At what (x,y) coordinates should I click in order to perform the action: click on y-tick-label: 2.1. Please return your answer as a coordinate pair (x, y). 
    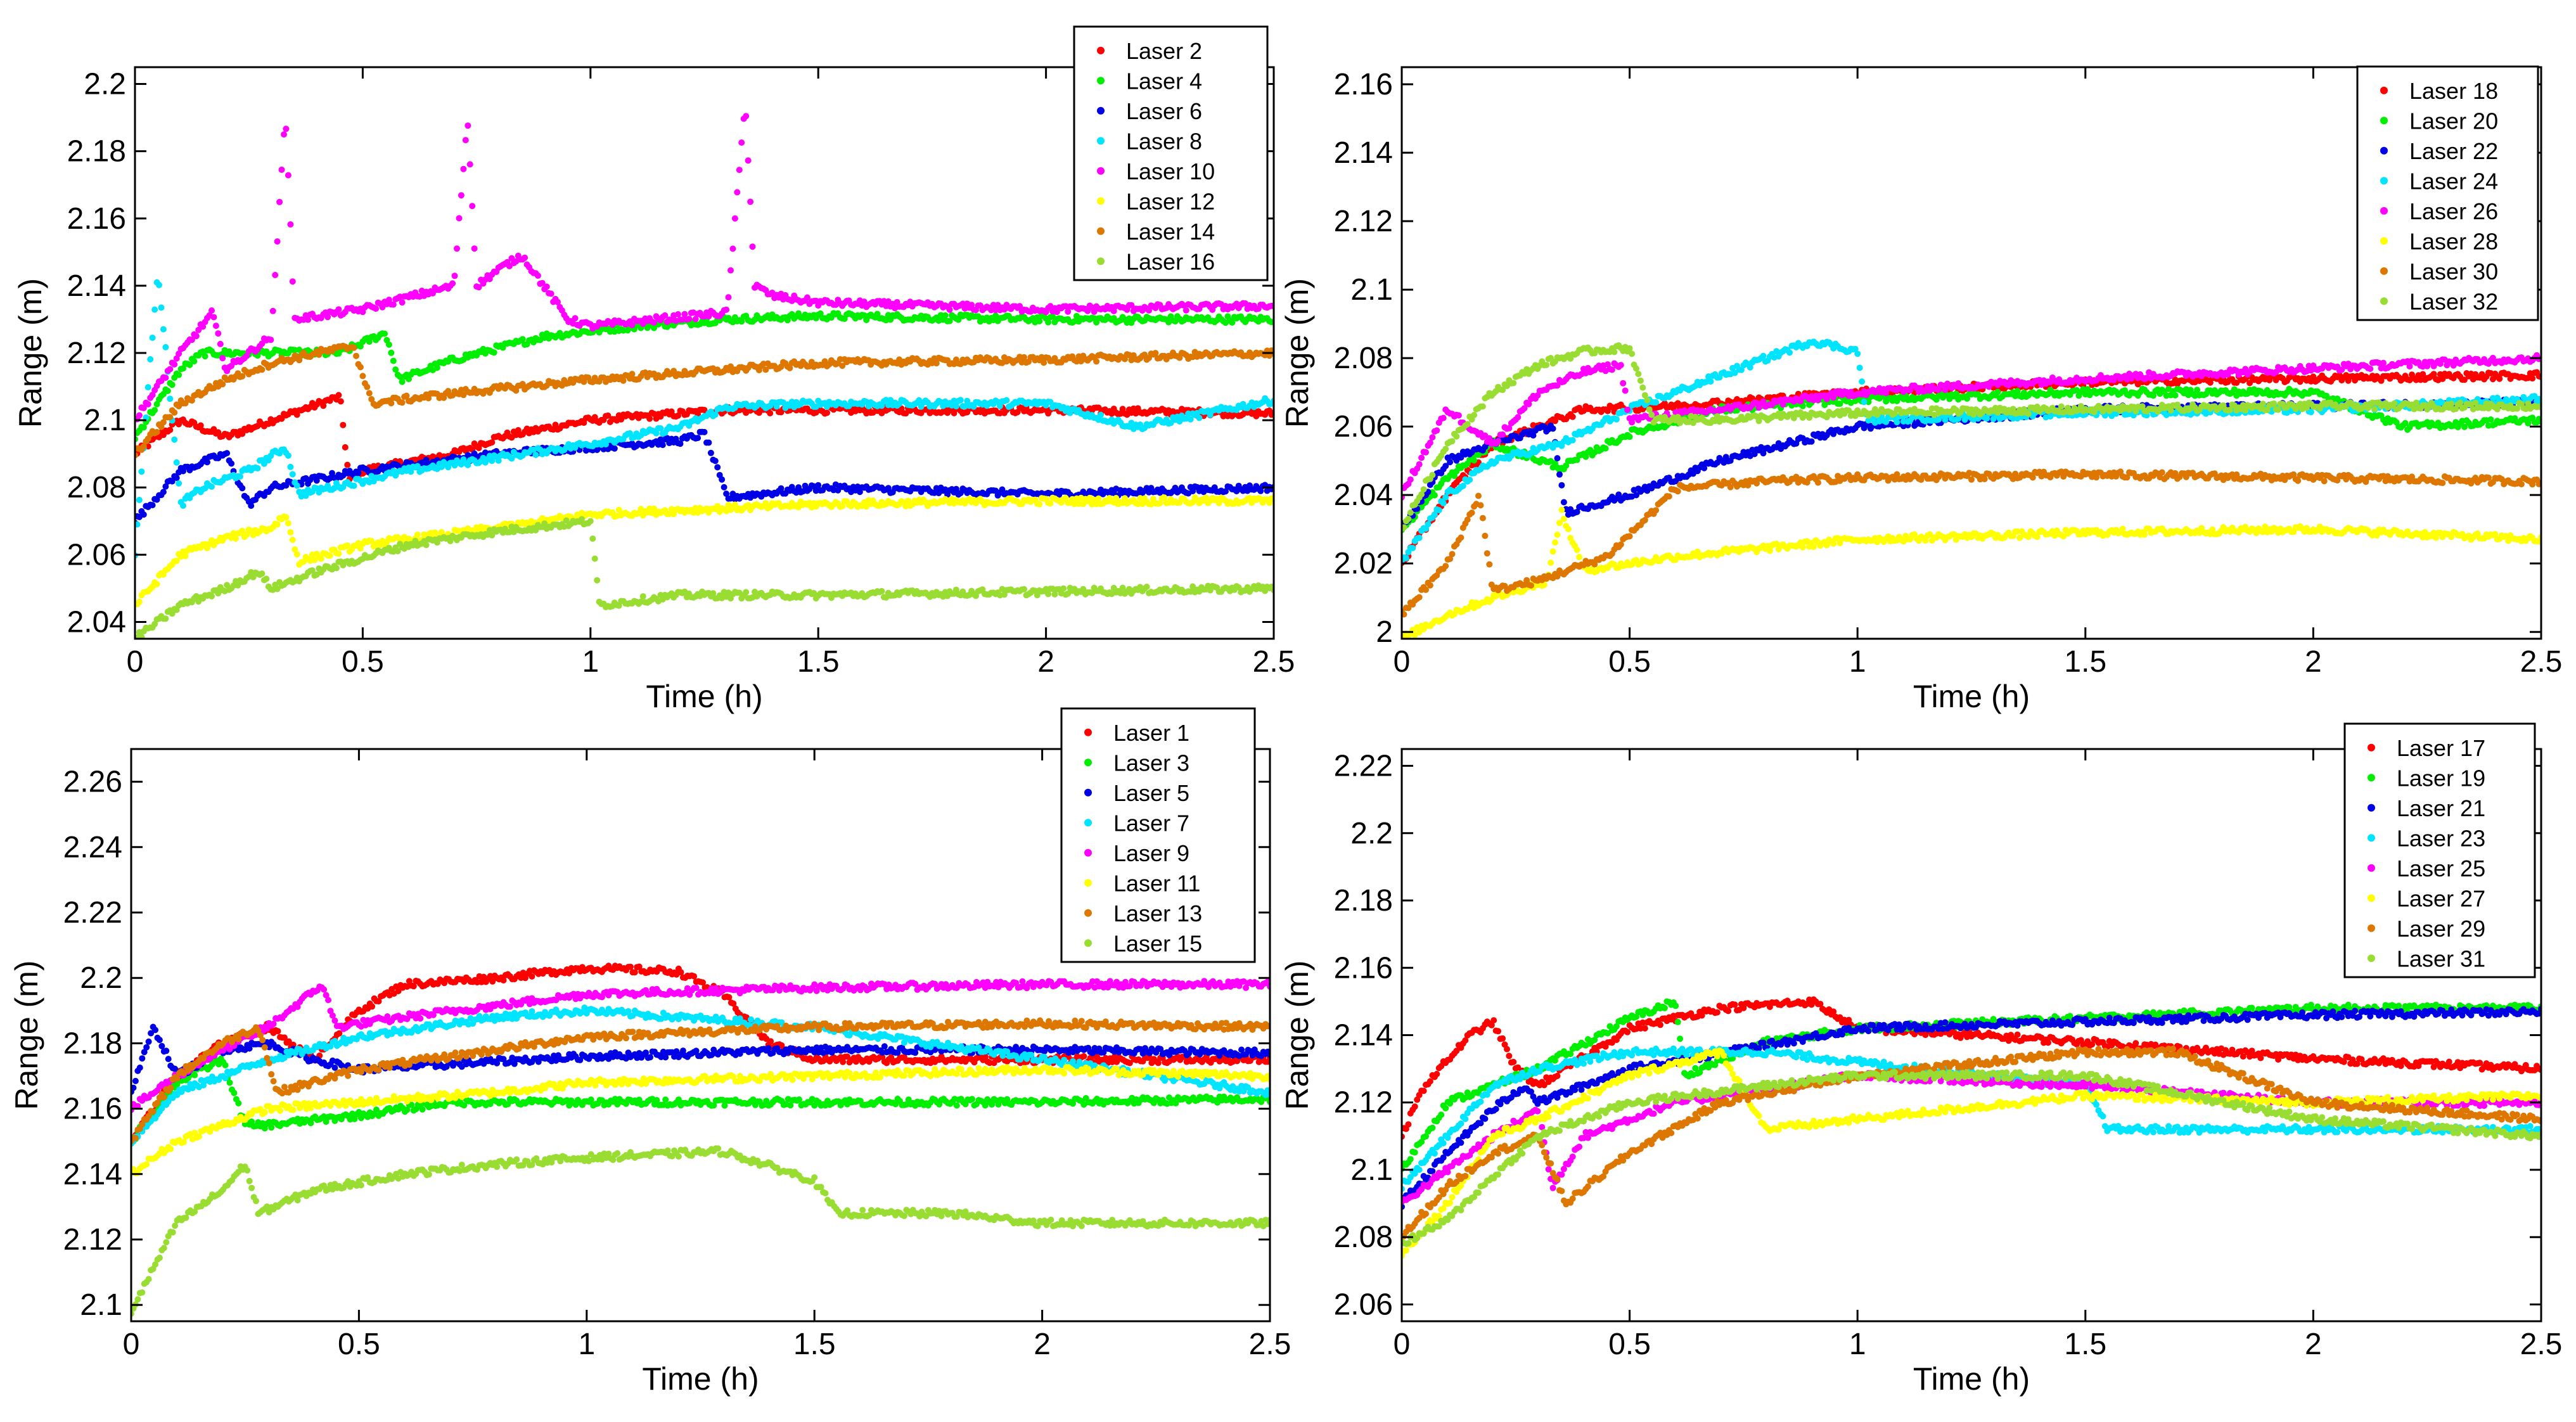
    Looking at the image, I should click on (105, 420).